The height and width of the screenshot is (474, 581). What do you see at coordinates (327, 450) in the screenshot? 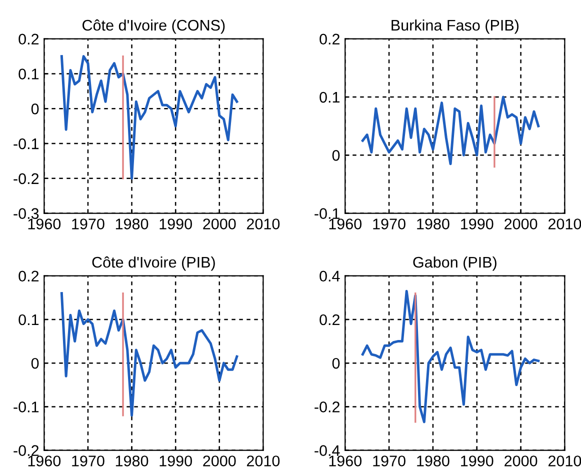
I see `y-tick-label: -0.4` at bounding box center [327, 450].